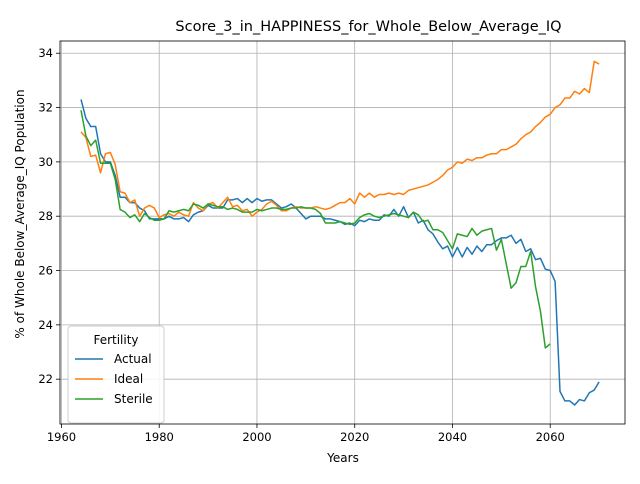 The image size is (640, 484). Describe the element at coordinates (45, 271) in the screenshot. I see `y-tick-label: 26` at that location.